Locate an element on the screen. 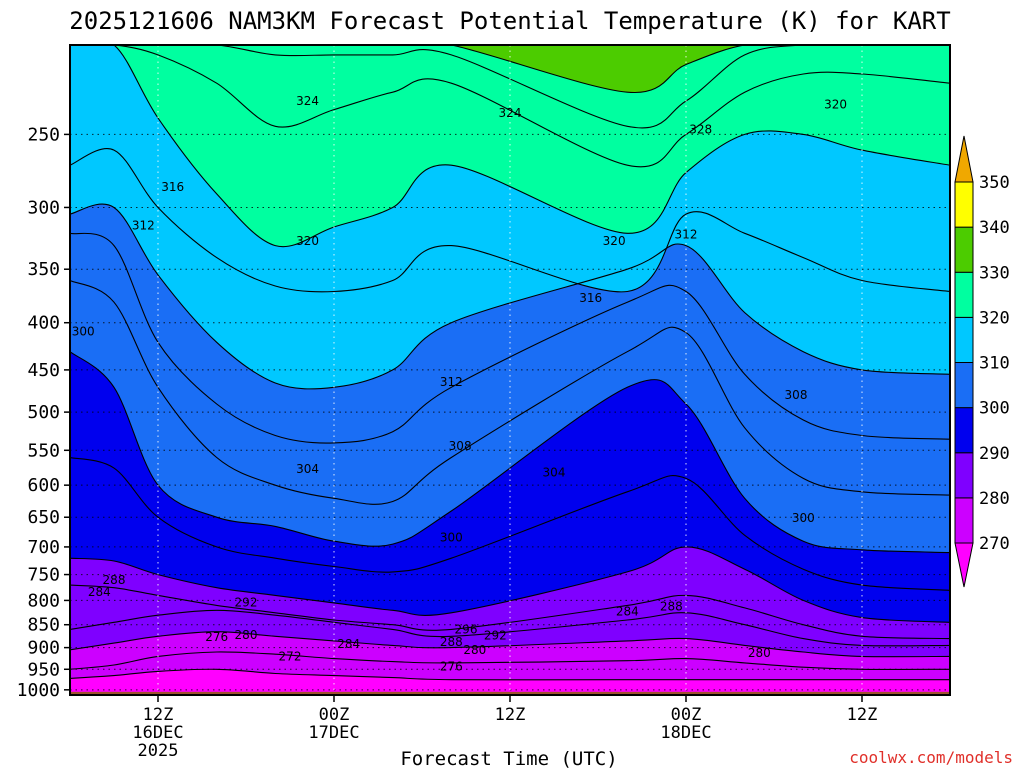  y-tick-label: 550 is located at coordinates (43, 450).